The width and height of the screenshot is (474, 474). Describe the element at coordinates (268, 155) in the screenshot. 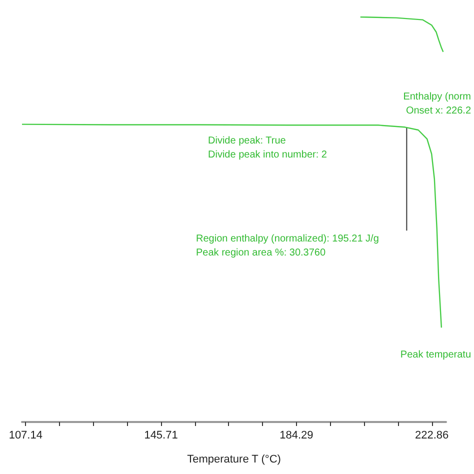

I see `annotation: Divide peak into number: 2` at that location.